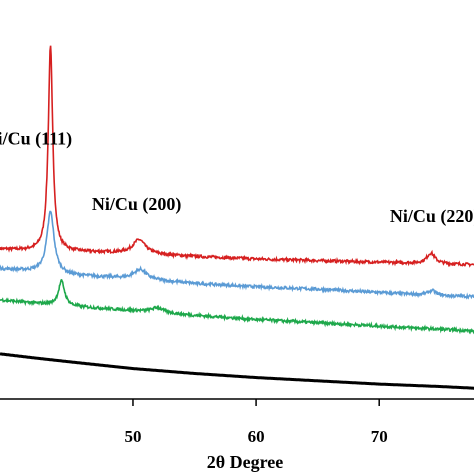 This screenshot has height=474, width=474. What do you see at coordinates (379, 436) in the screenshot?
I see `x-tick-label: 70` at bounding box center [379, 436].